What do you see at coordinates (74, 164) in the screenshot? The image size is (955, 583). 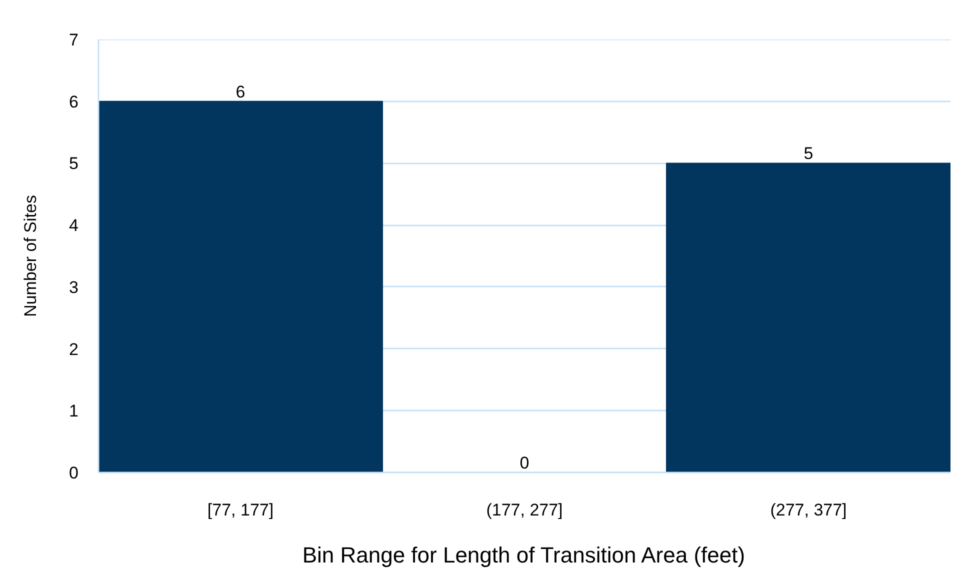 I see `y-tick-label: 5` at bounding box center [74, 164].